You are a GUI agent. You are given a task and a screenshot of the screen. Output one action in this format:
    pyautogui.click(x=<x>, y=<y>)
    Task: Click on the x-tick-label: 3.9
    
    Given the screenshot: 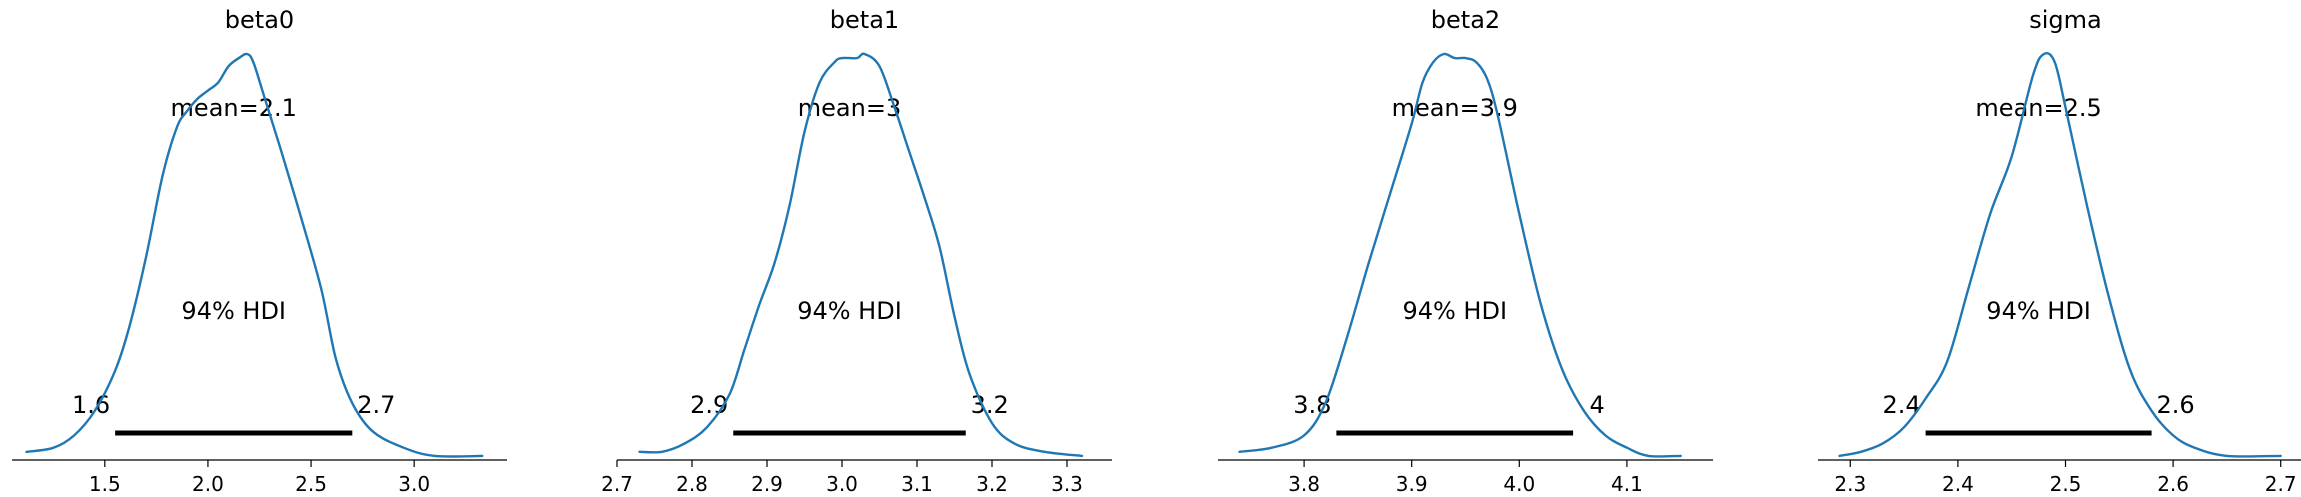 What is the action you would take?
    pyautogui.click(x=1412, y=484)
    